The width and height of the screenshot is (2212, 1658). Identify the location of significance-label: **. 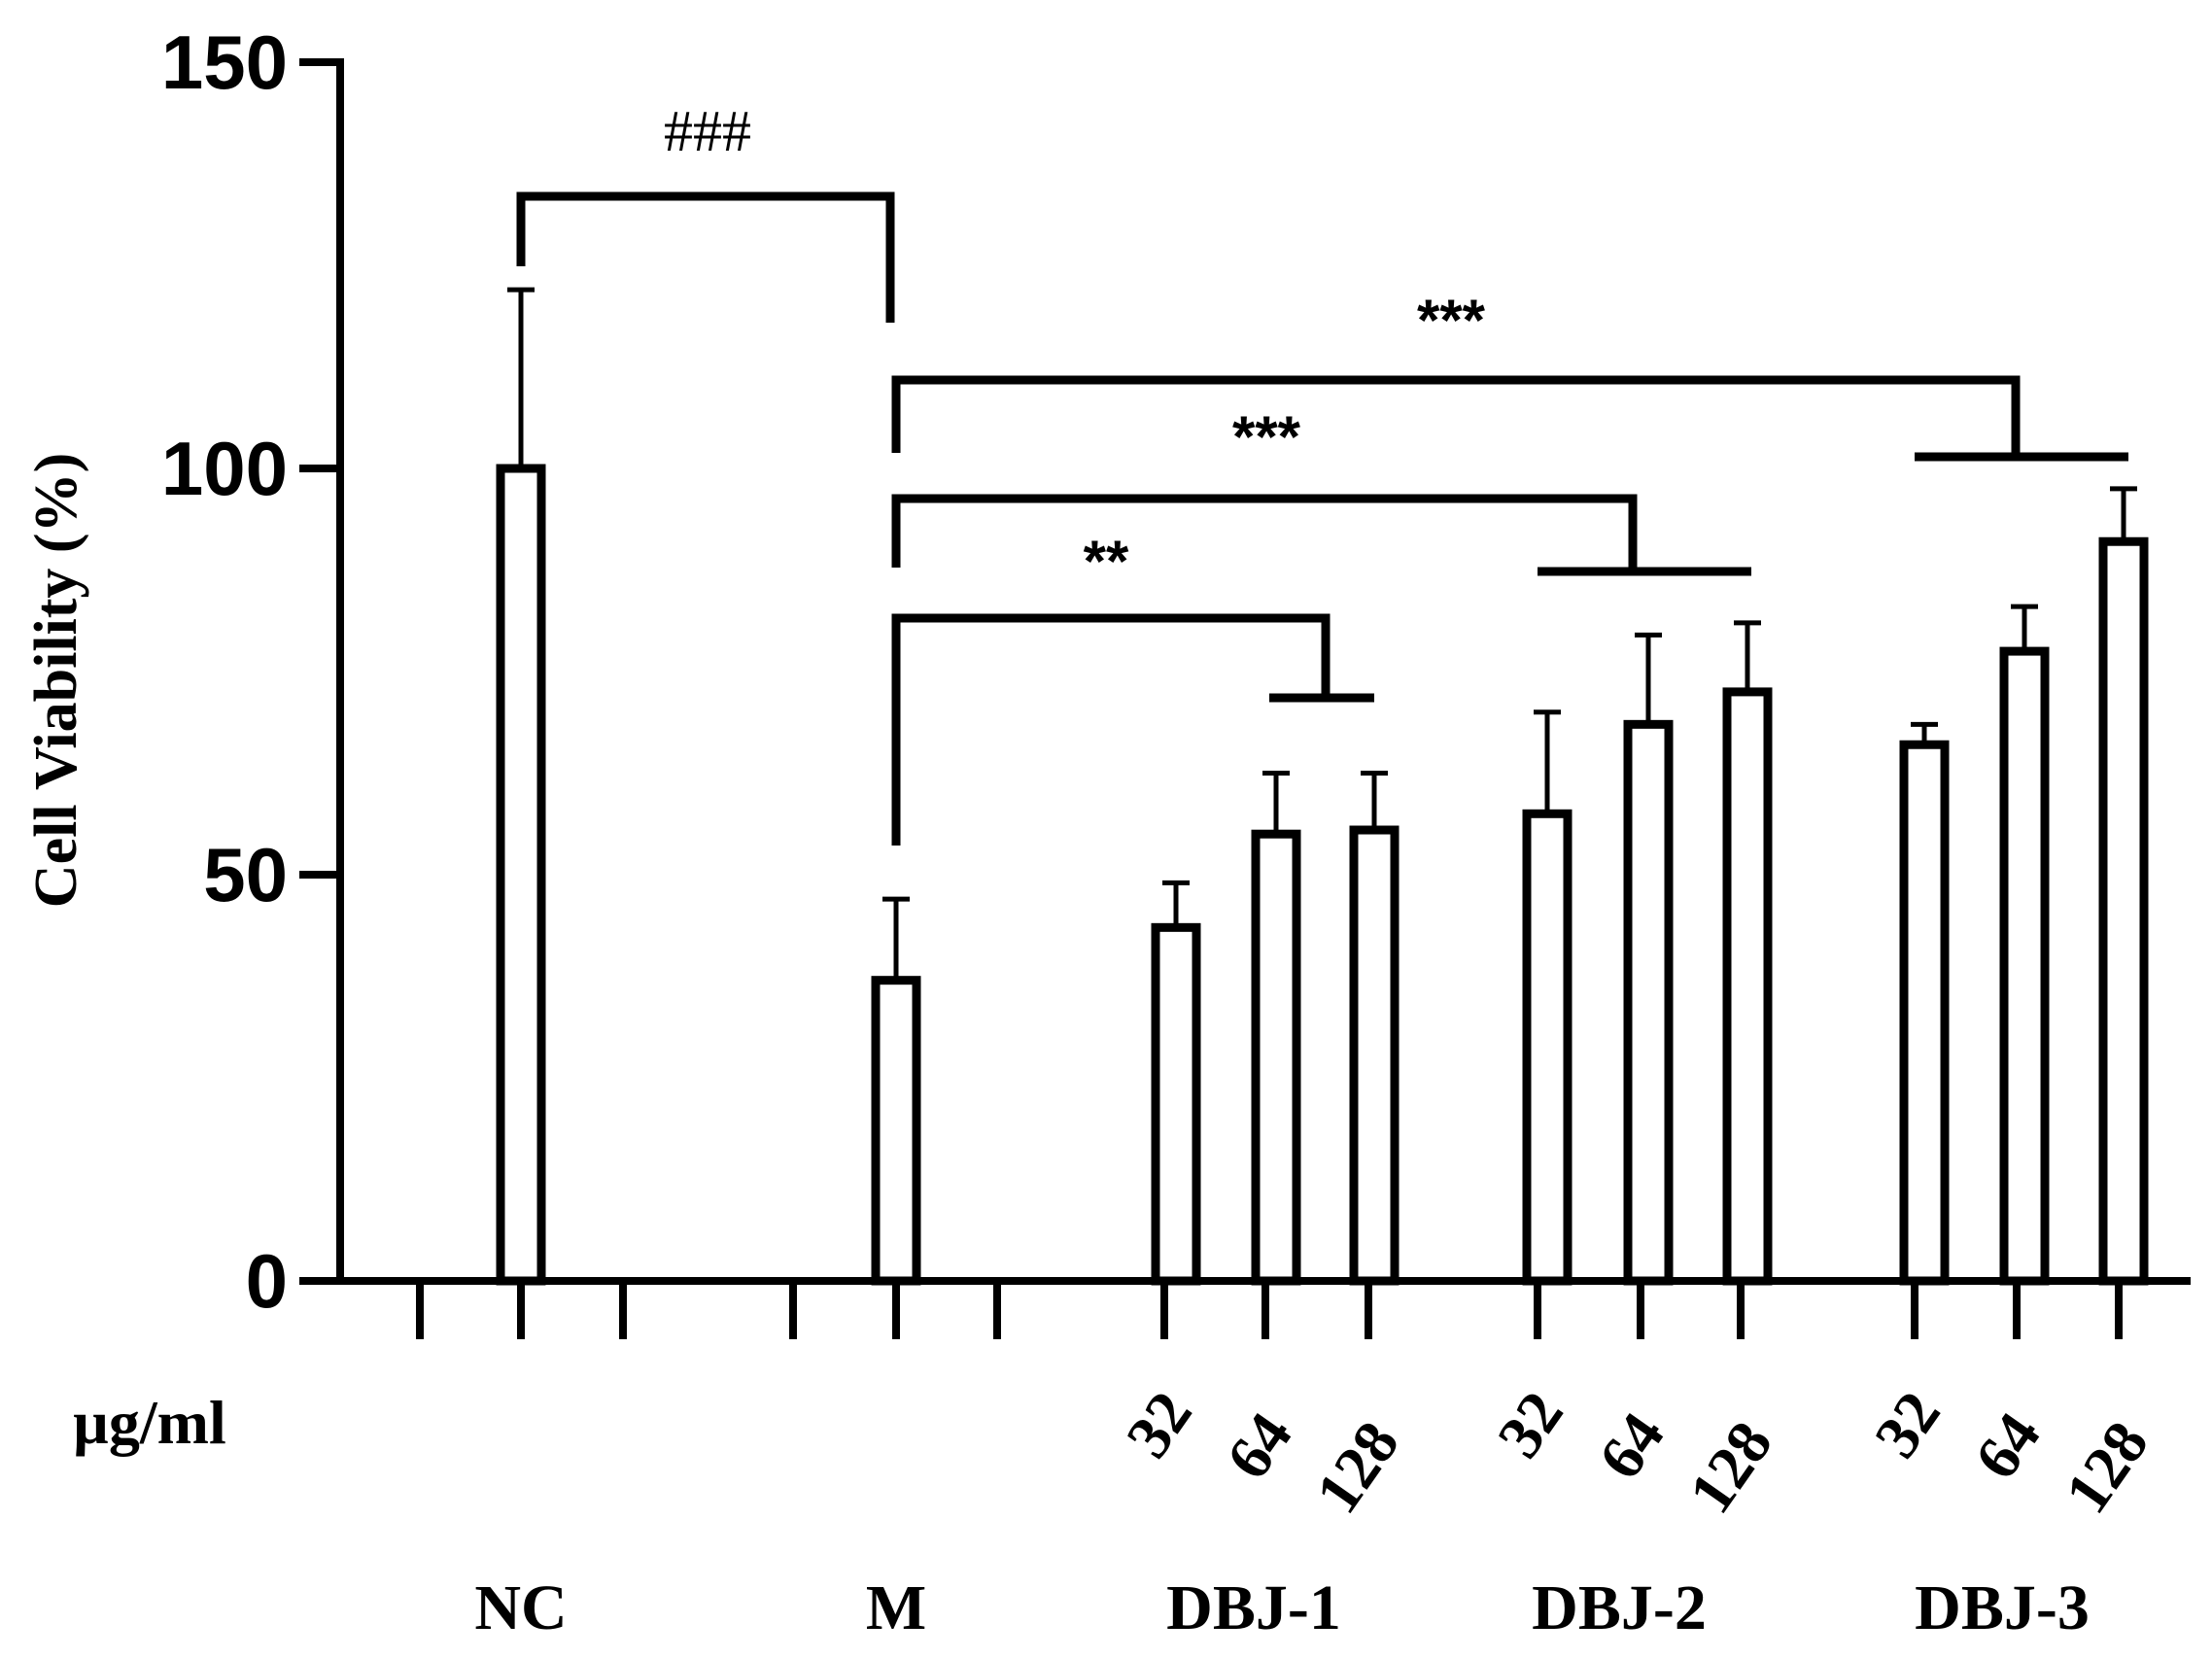
(1106, 562).